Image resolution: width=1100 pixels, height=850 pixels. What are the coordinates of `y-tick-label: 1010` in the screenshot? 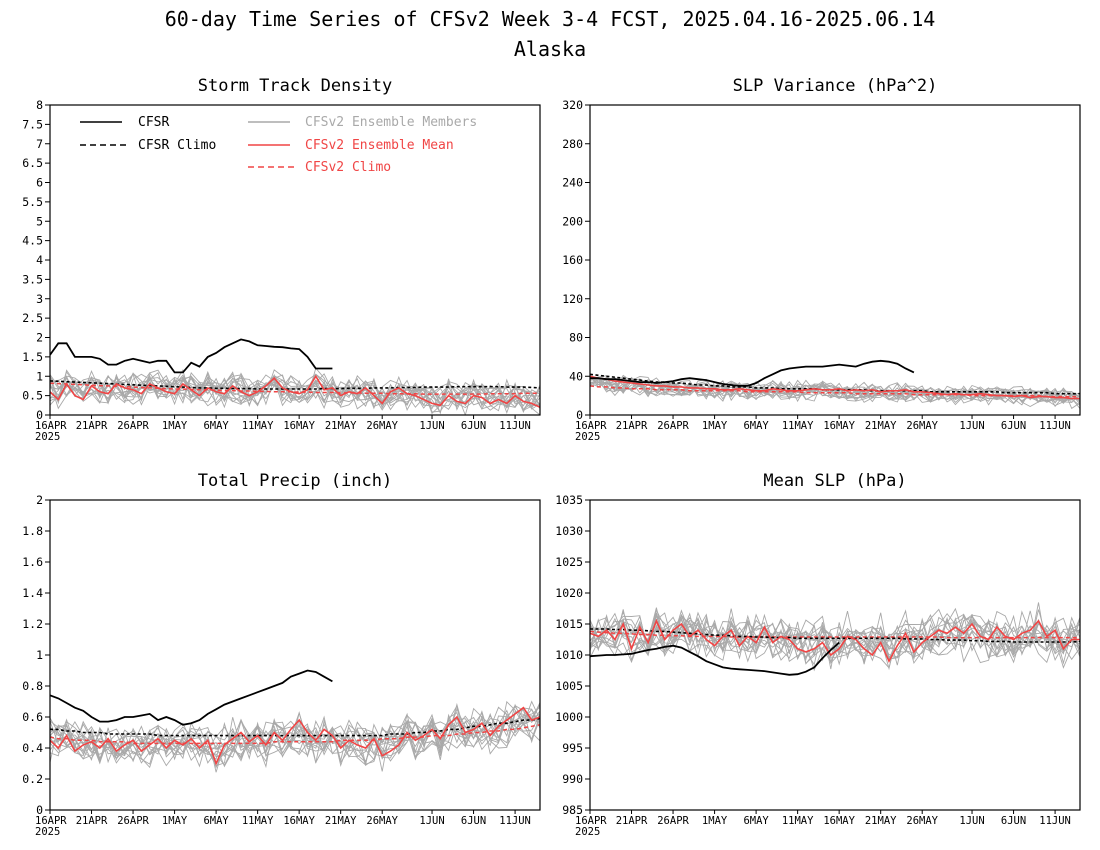 It's located at (569, 655).